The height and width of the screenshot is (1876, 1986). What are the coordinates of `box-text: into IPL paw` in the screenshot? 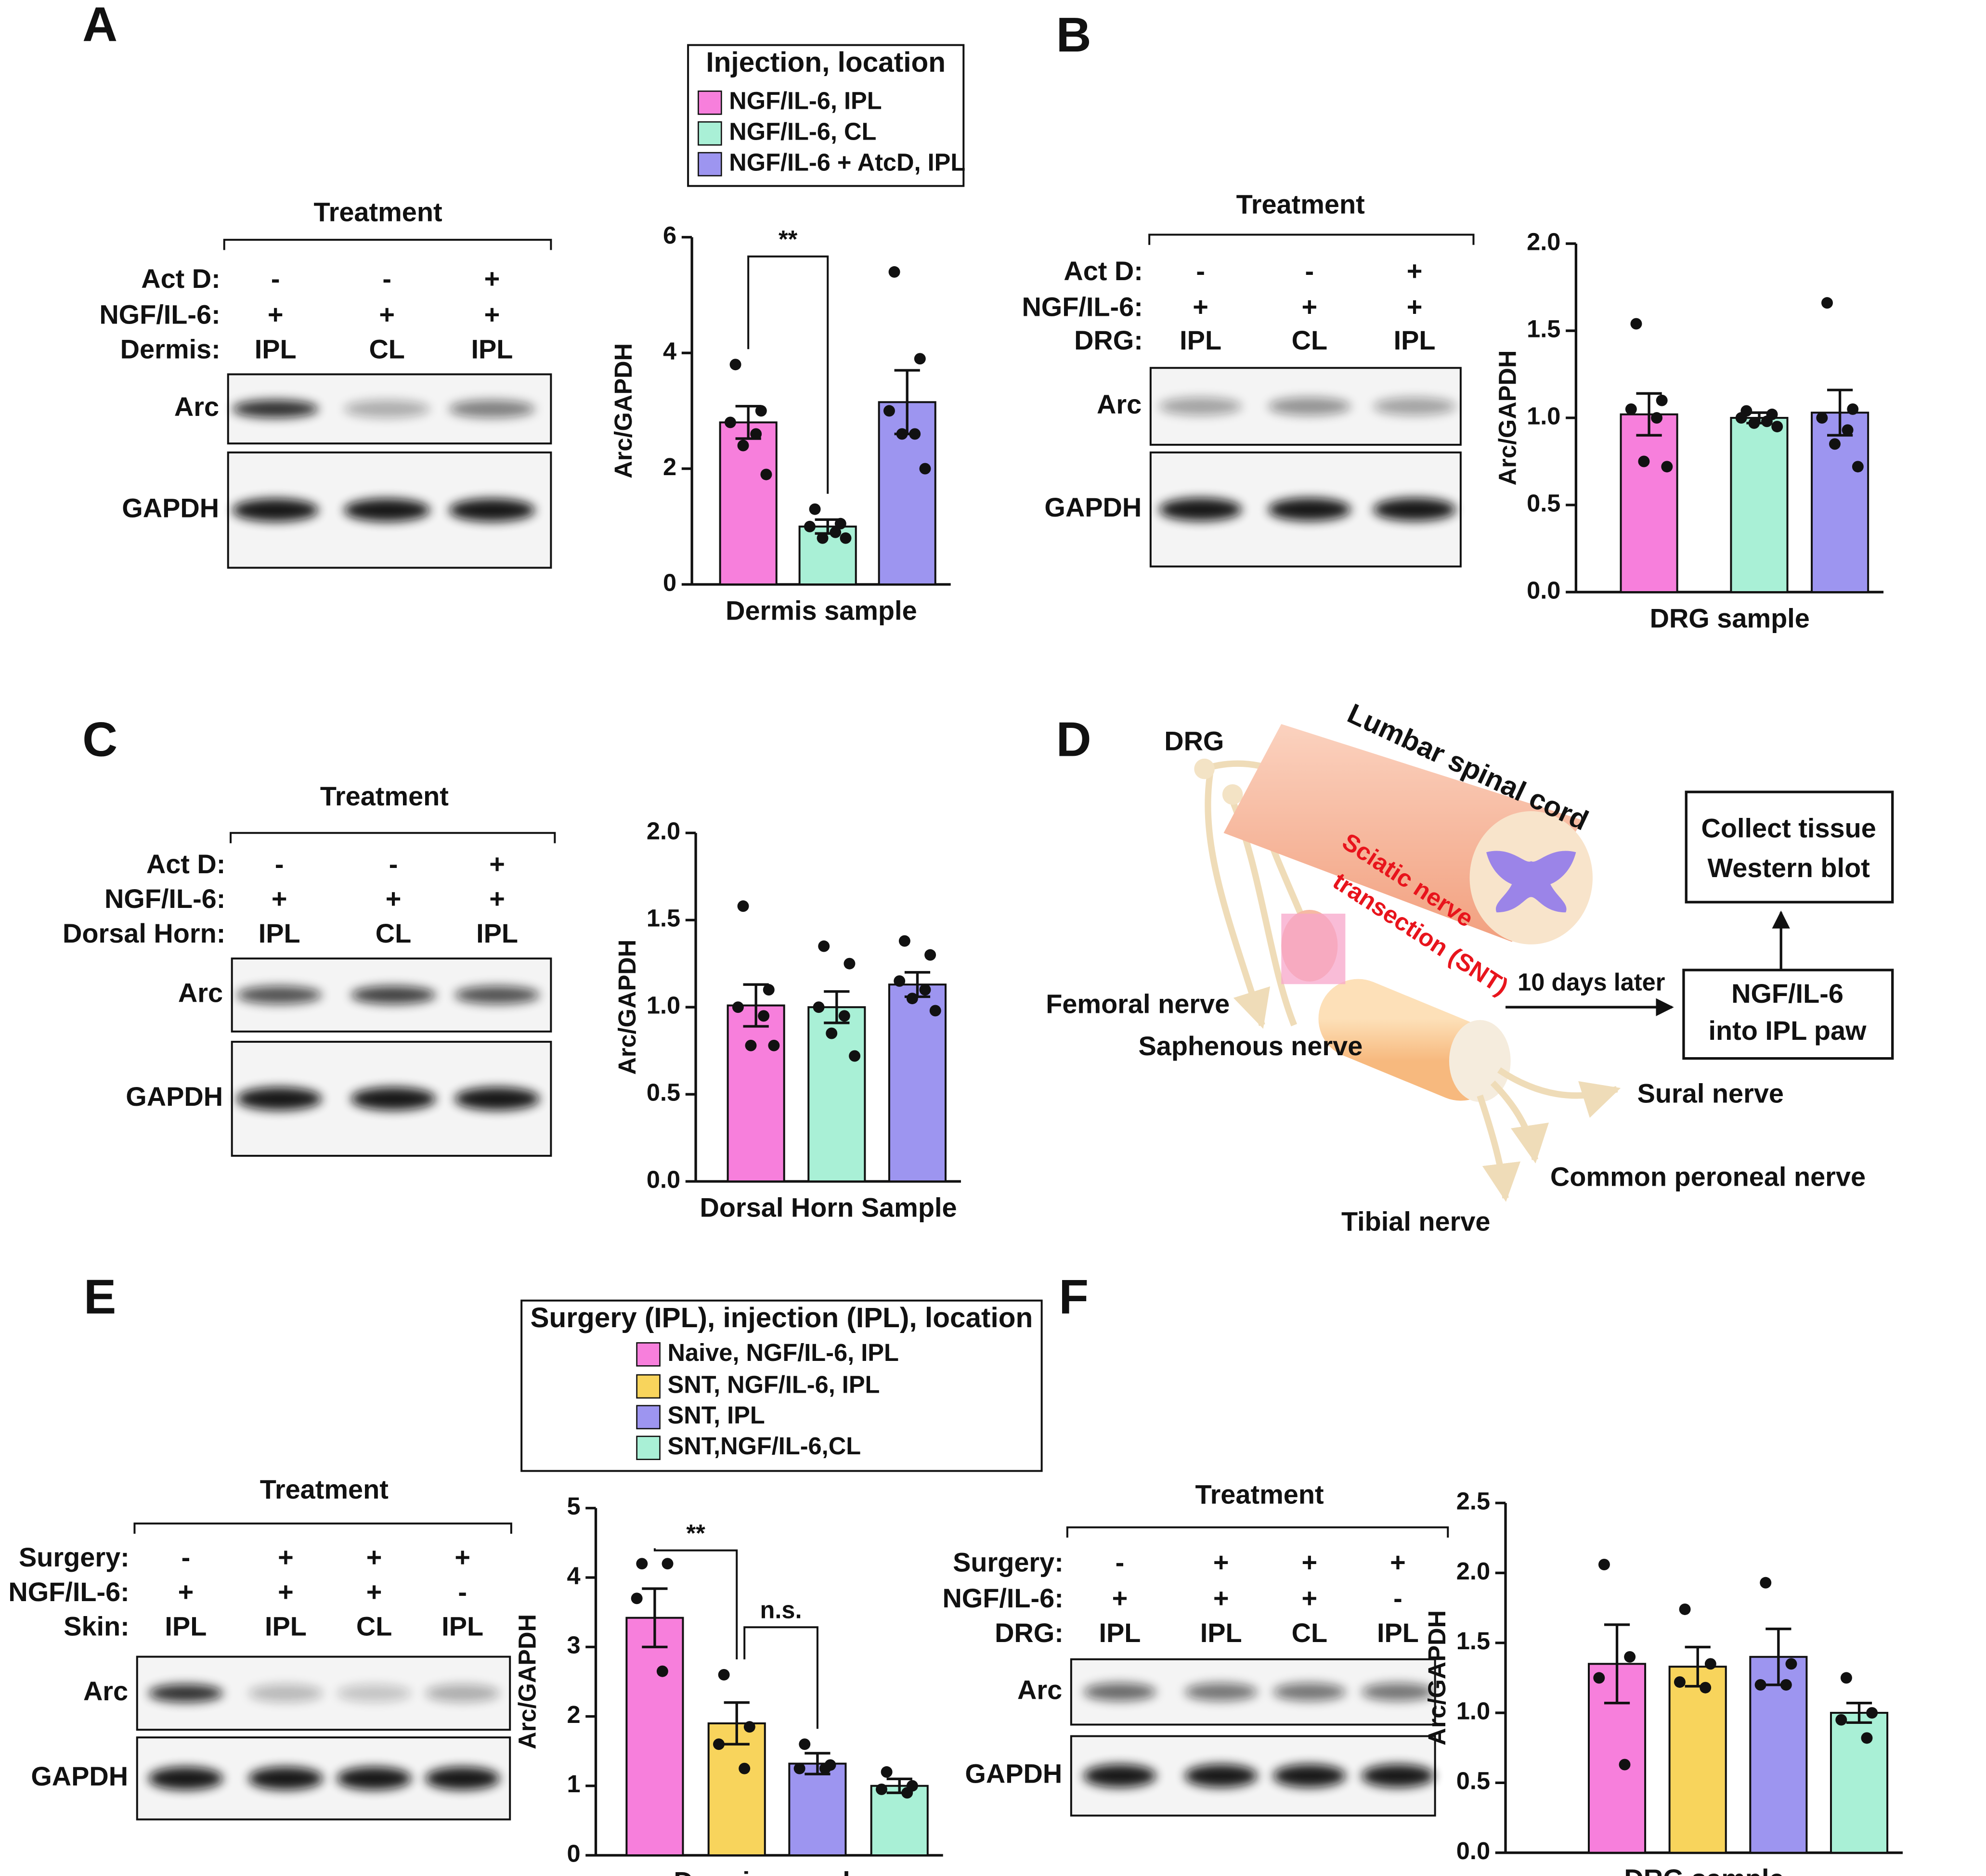 It's located at (1787, 1030).